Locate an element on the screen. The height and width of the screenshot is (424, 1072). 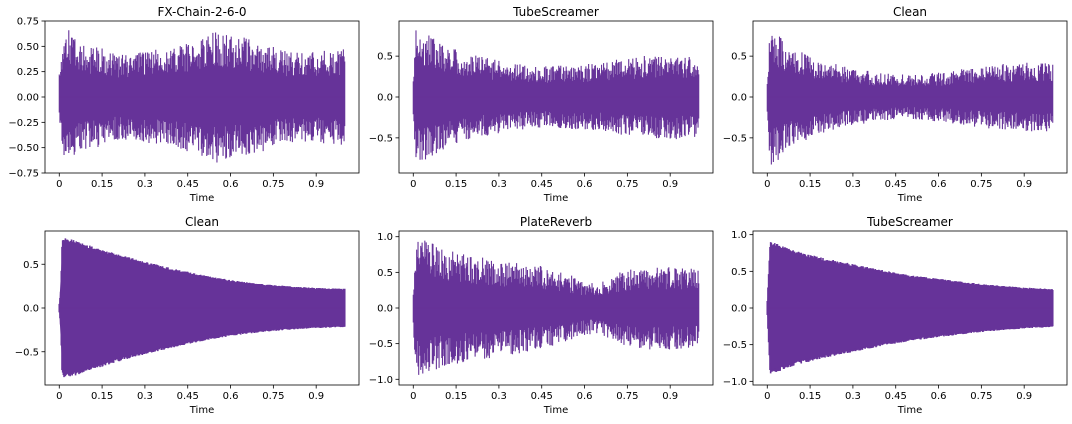
subplot-title: PlateReverb is located at coordinates (556, 222).